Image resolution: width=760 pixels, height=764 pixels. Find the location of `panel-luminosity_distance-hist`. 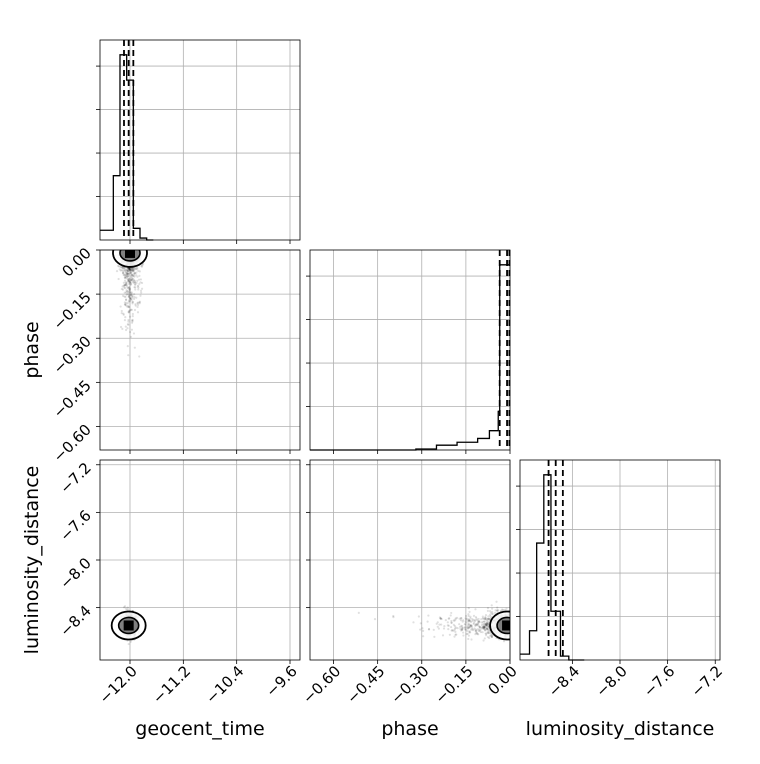

panel-luminosity_distance-hist is located at coordinates (618, 561).